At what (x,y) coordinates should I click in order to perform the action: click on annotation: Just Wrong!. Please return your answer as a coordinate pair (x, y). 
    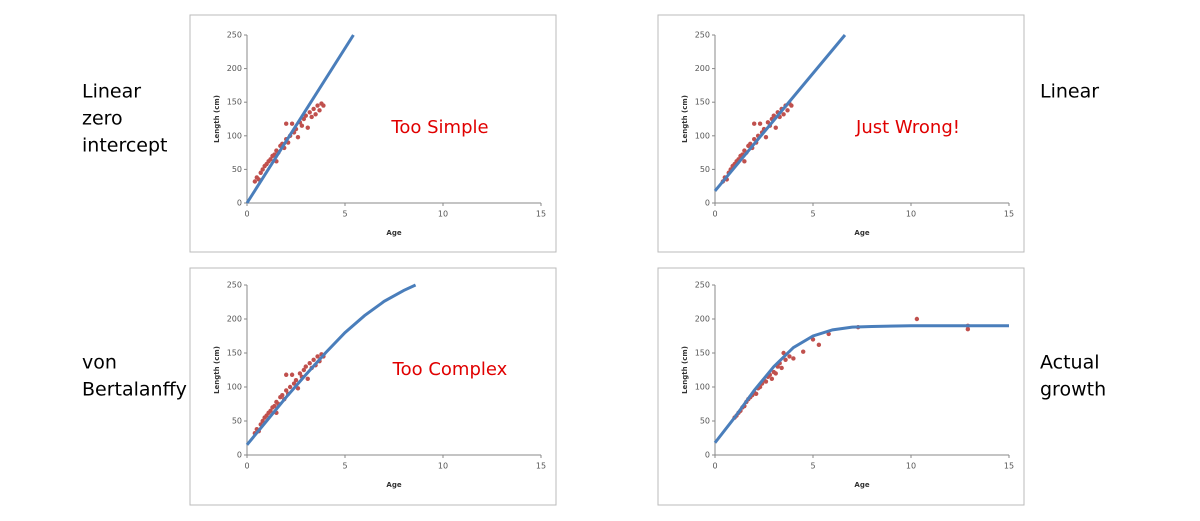
    Looking at the image, I should click on (907, 127).